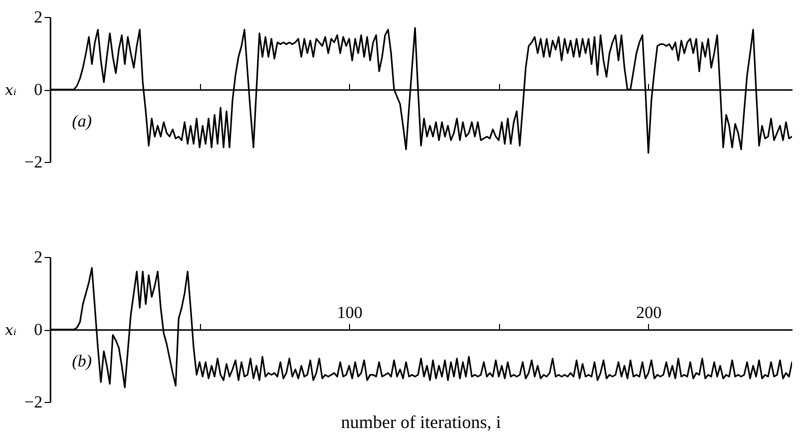 The width and height of the screenshot is (809, 442). What do you see at coordinates (82, 120) in the screenshot?
I see `annotation: (a)` at bounding box center [82, 120].